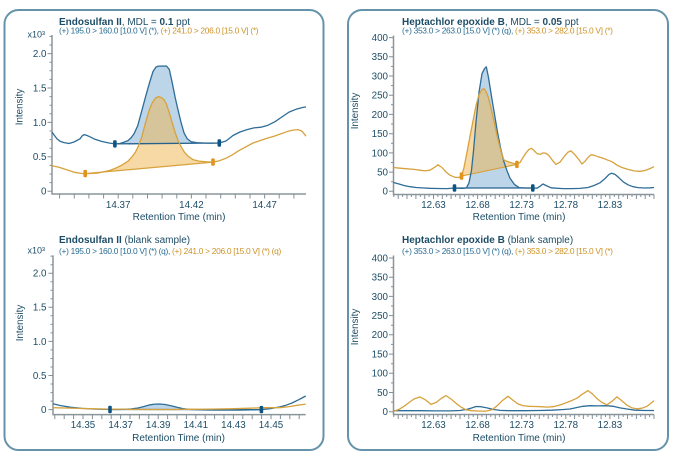 The height and width of the screenshot is (460, 673). What do you see at coordinates (487, 240) in the screenshot?
I see `svg-text:Heptachlor epoxide B (blank sa: Heptachlor epoxide B (blank sample)` at bounding box center [487, 240].